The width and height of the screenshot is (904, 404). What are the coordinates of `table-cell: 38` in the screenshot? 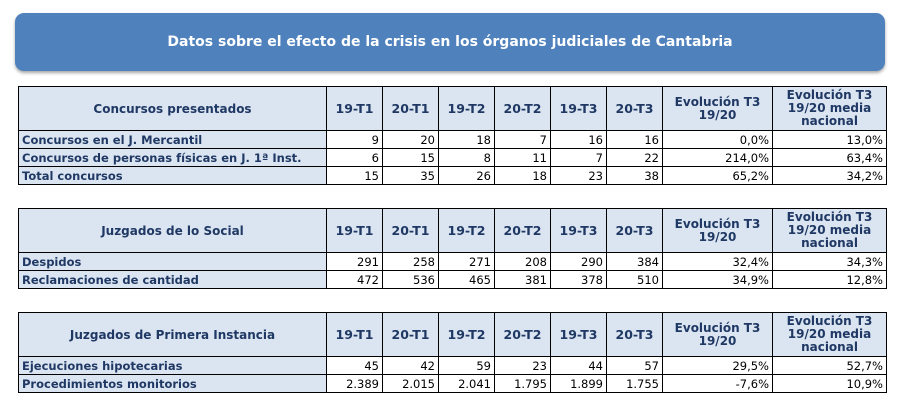 It's located at (634, 175).